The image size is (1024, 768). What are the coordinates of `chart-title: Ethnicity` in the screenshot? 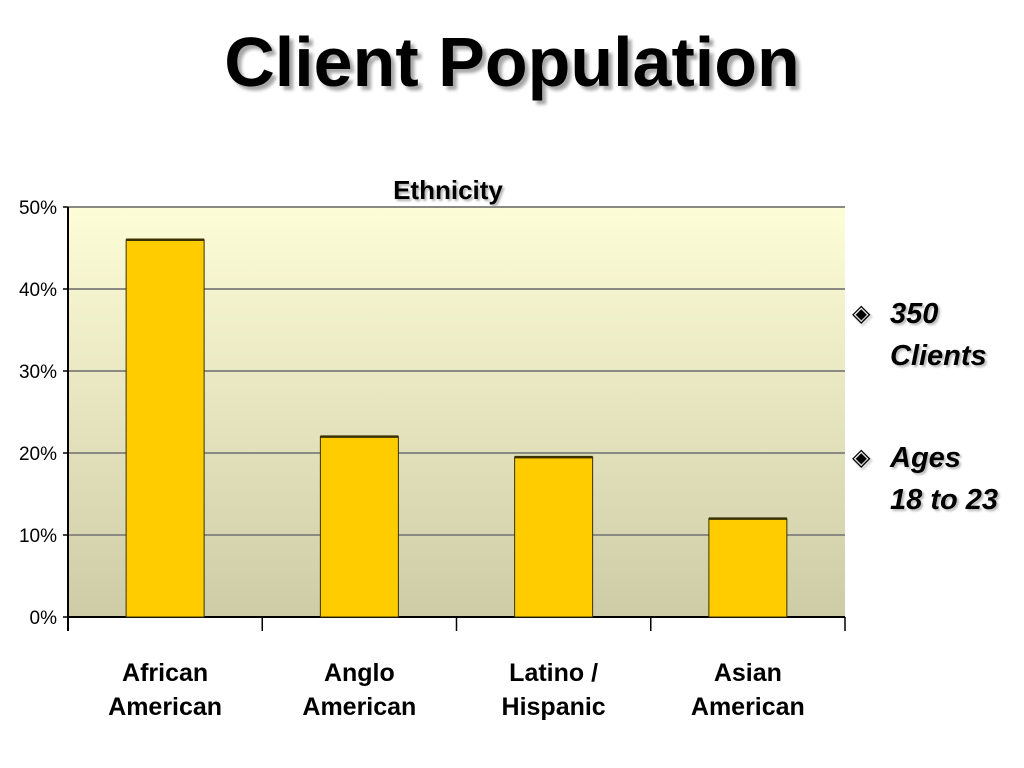 It's located at (448, 190).